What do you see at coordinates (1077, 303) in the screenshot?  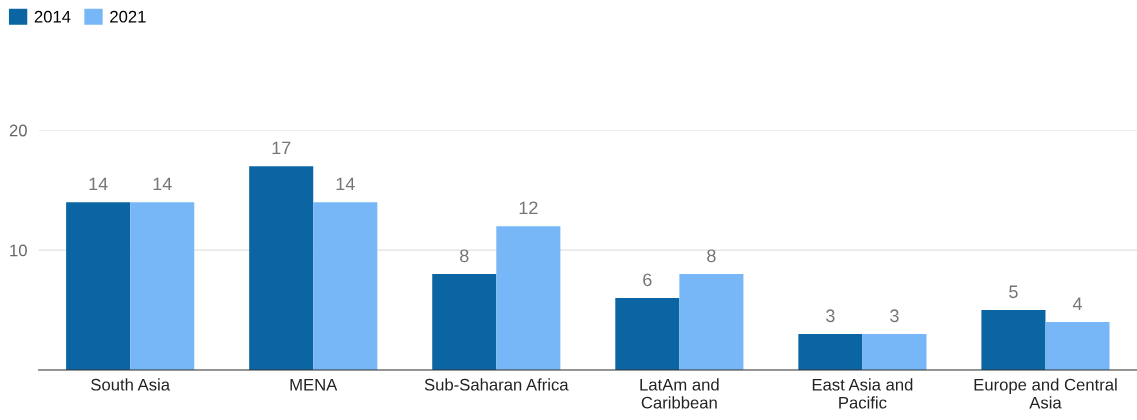 I see `data-label: 4` at bounding box center [1077, 303].